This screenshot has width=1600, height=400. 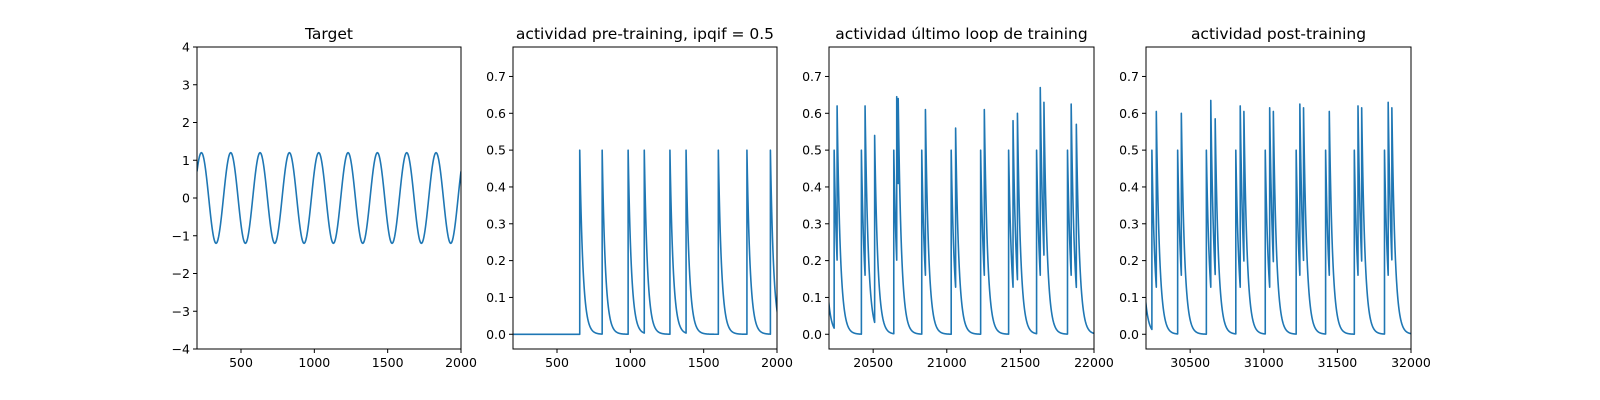 I want to click on x-tick-label: 32000, so click(x=1411, y=362).